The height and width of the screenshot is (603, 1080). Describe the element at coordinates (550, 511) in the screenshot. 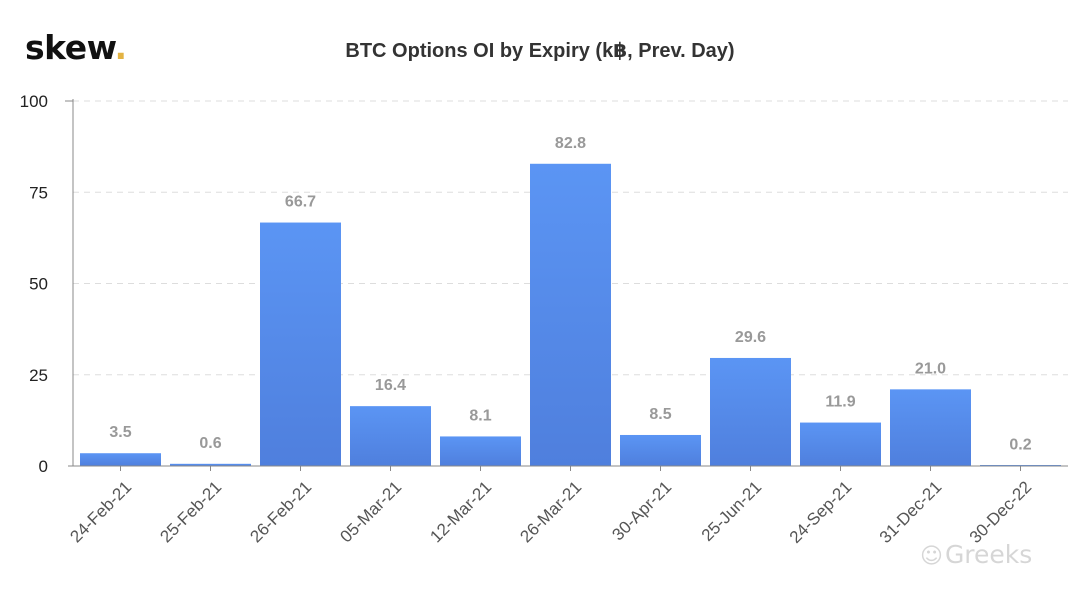

I see `x-tick-label: 26-Mar-21` at that location.